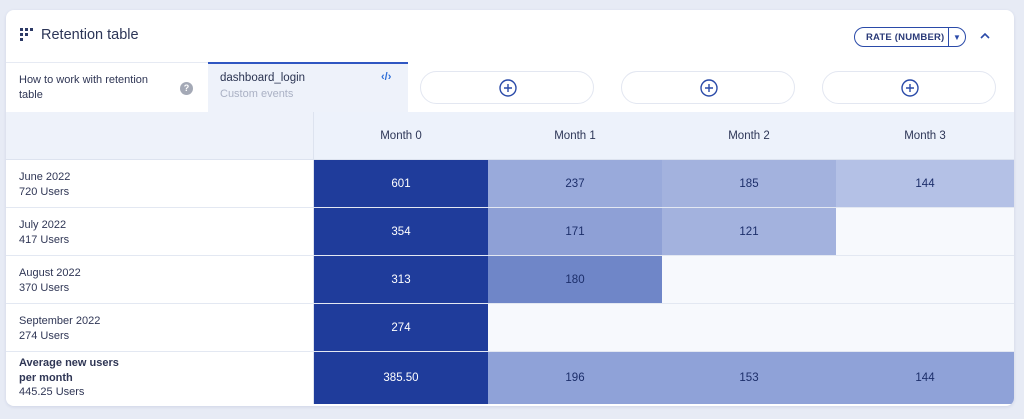 The height and width of the screenshot is (419, 1024). I want to click on retention-cell: 601, so click(401, 183).